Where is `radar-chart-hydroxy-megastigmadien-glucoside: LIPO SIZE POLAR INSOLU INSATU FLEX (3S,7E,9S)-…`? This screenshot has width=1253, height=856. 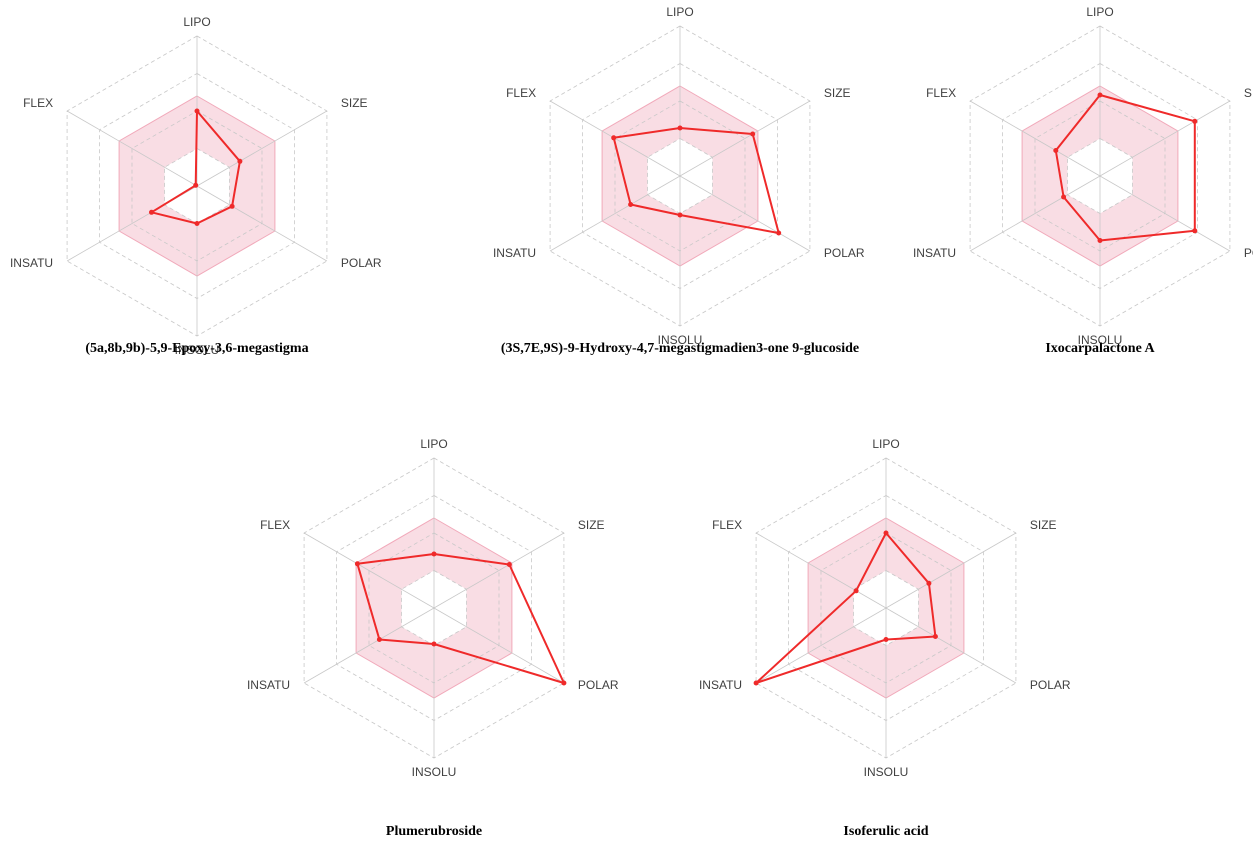
radar-chart-hydroxy-megastigmadien-glucoside: LIPO SIZE POLAR INSOLU INSATU FLEX (3S,7E,9S)-… is located at coordinates (679, 180).